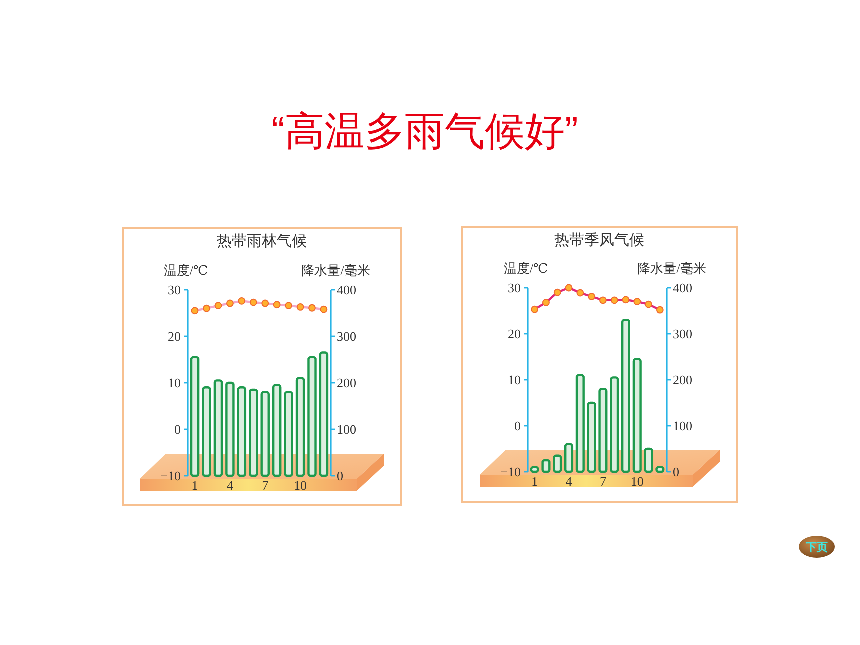  I want to click on heading: “高温多雨气候好”, so click(425, 132).